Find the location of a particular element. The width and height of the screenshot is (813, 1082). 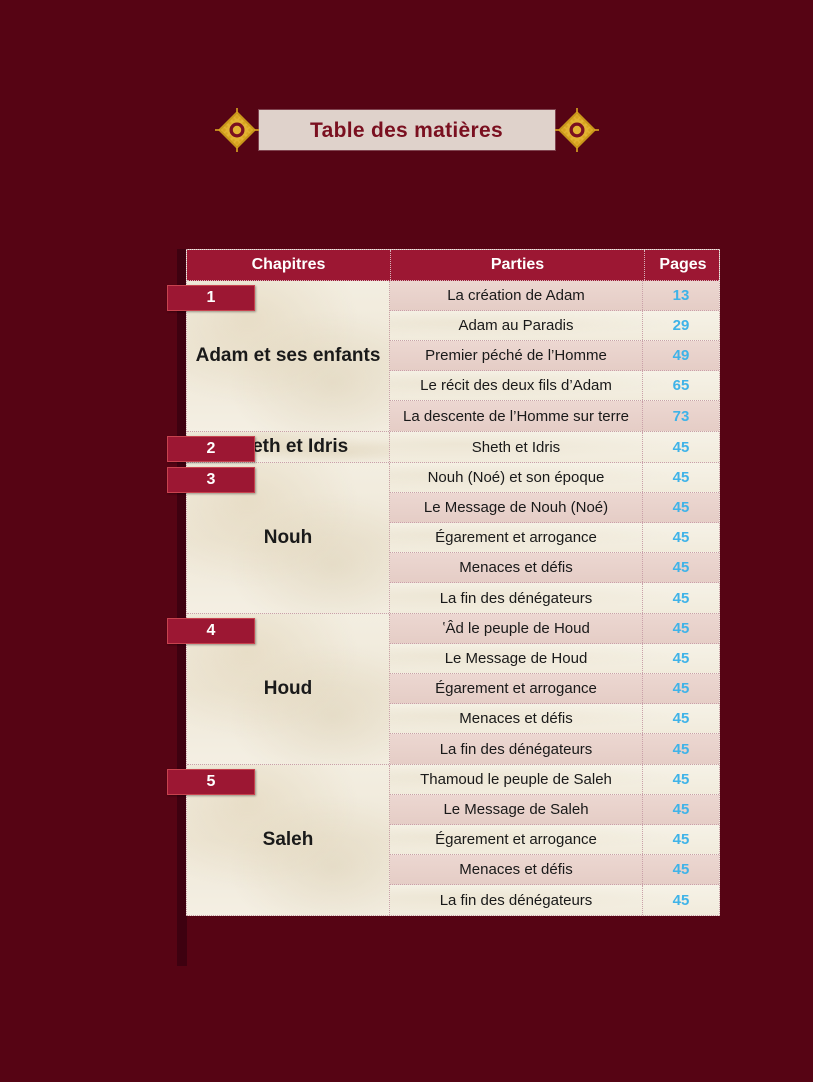

chapter-cell: 3 Nouh is located at coordinates (278, 538).